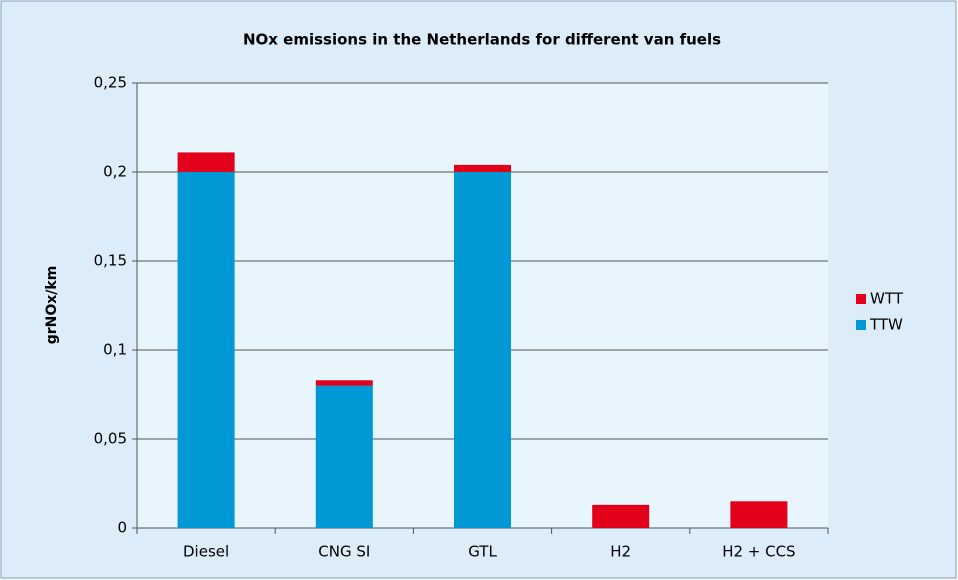  Describe the element at coordinates (115, 350) in the screenshot. I see `y-tick-label: 0,1` at that location.